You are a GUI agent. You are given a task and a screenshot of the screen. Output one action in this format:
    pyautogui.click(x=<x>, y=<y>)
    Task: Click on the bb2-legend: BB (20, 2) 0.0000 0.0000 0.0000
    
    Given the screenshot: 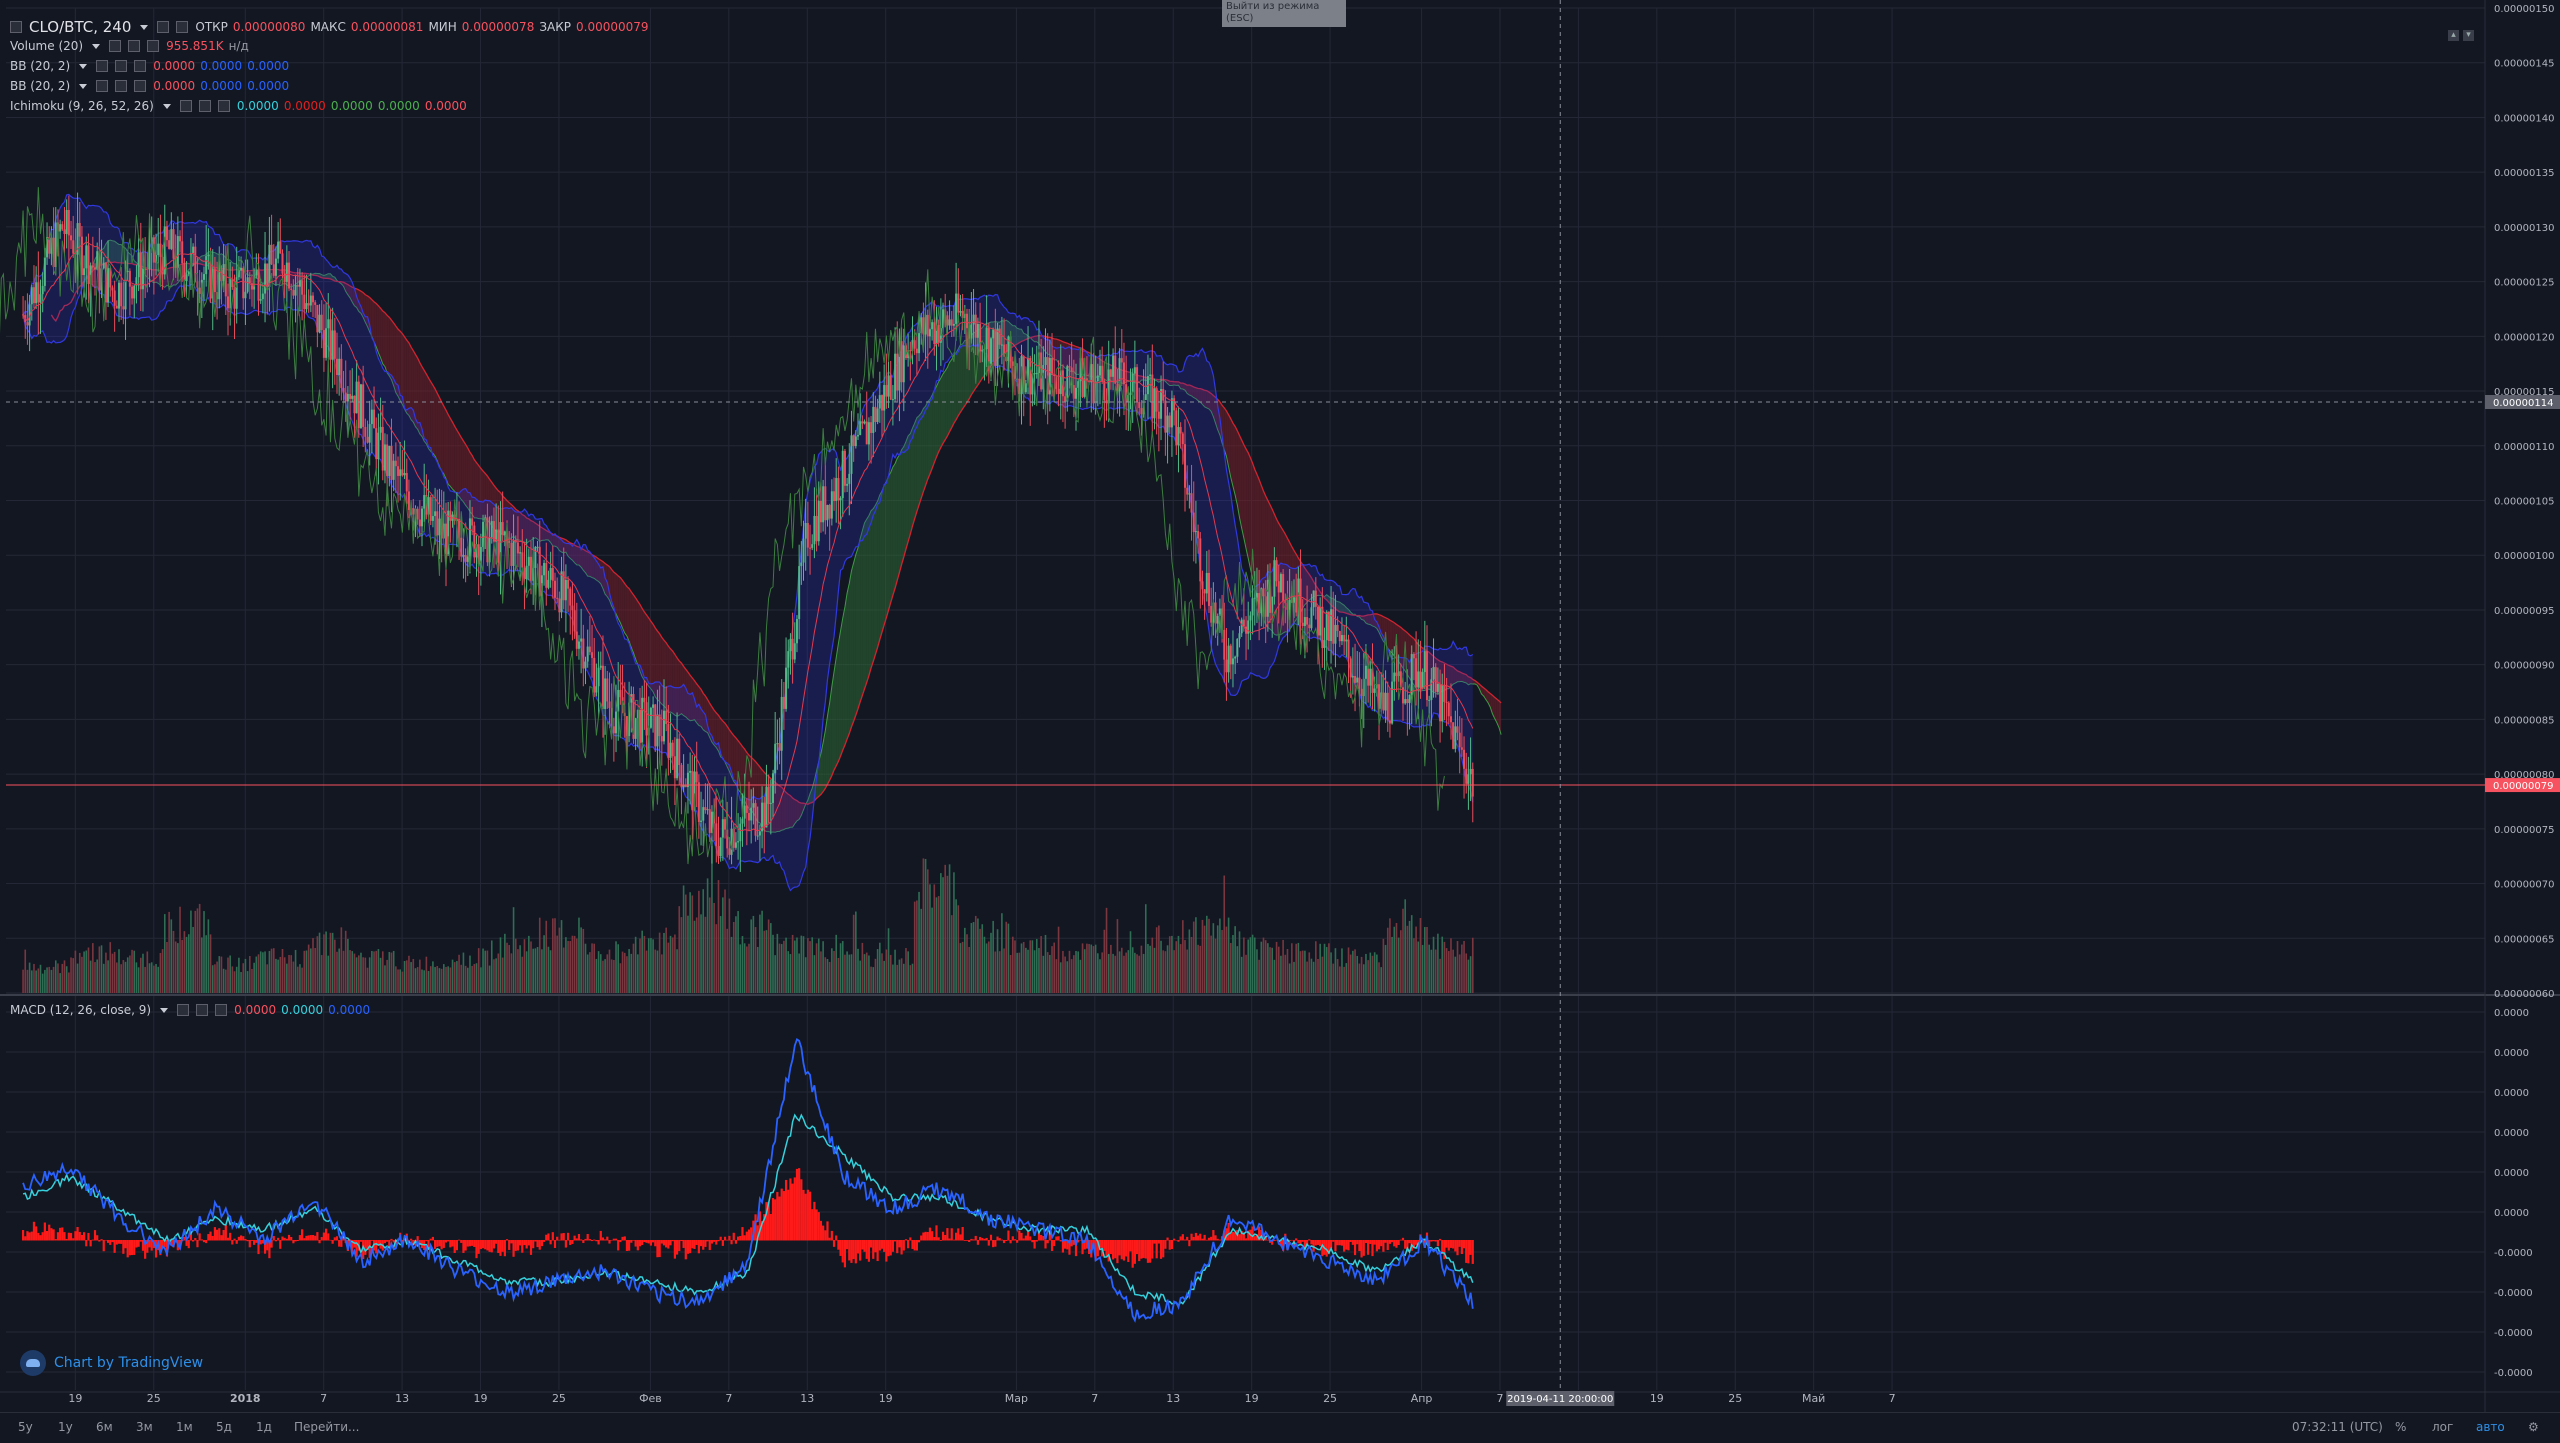 What is the action you would take?
    pyautogui.click(x=149, y=86)
    